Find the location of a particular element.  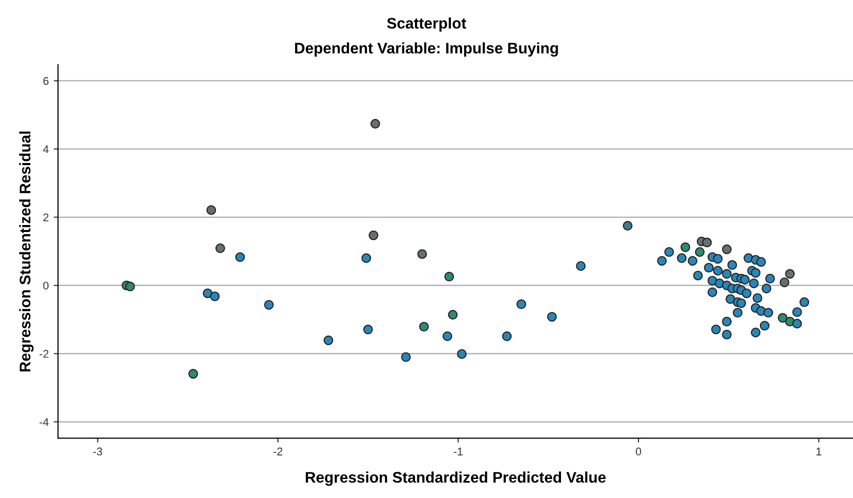

x-tick-label: 0 is located at coordinates (639, 452).